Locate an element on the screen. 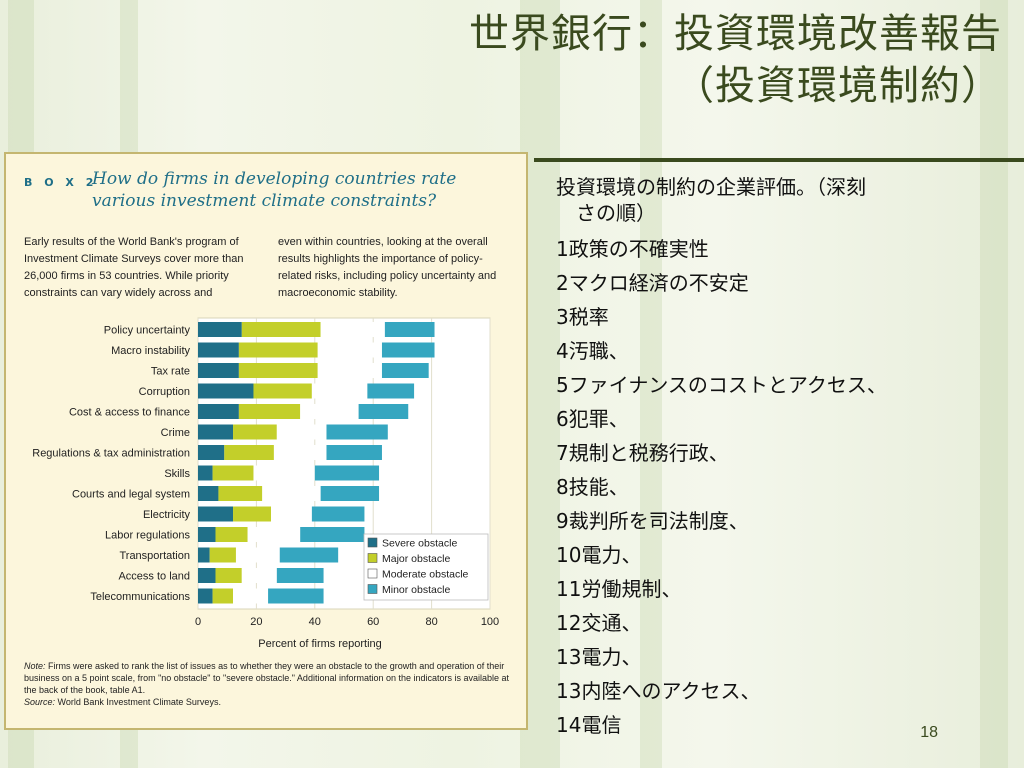 This screenshot has height=768, width=1024. bullet-item: 13電力、 is located at coordinates (599, 657).